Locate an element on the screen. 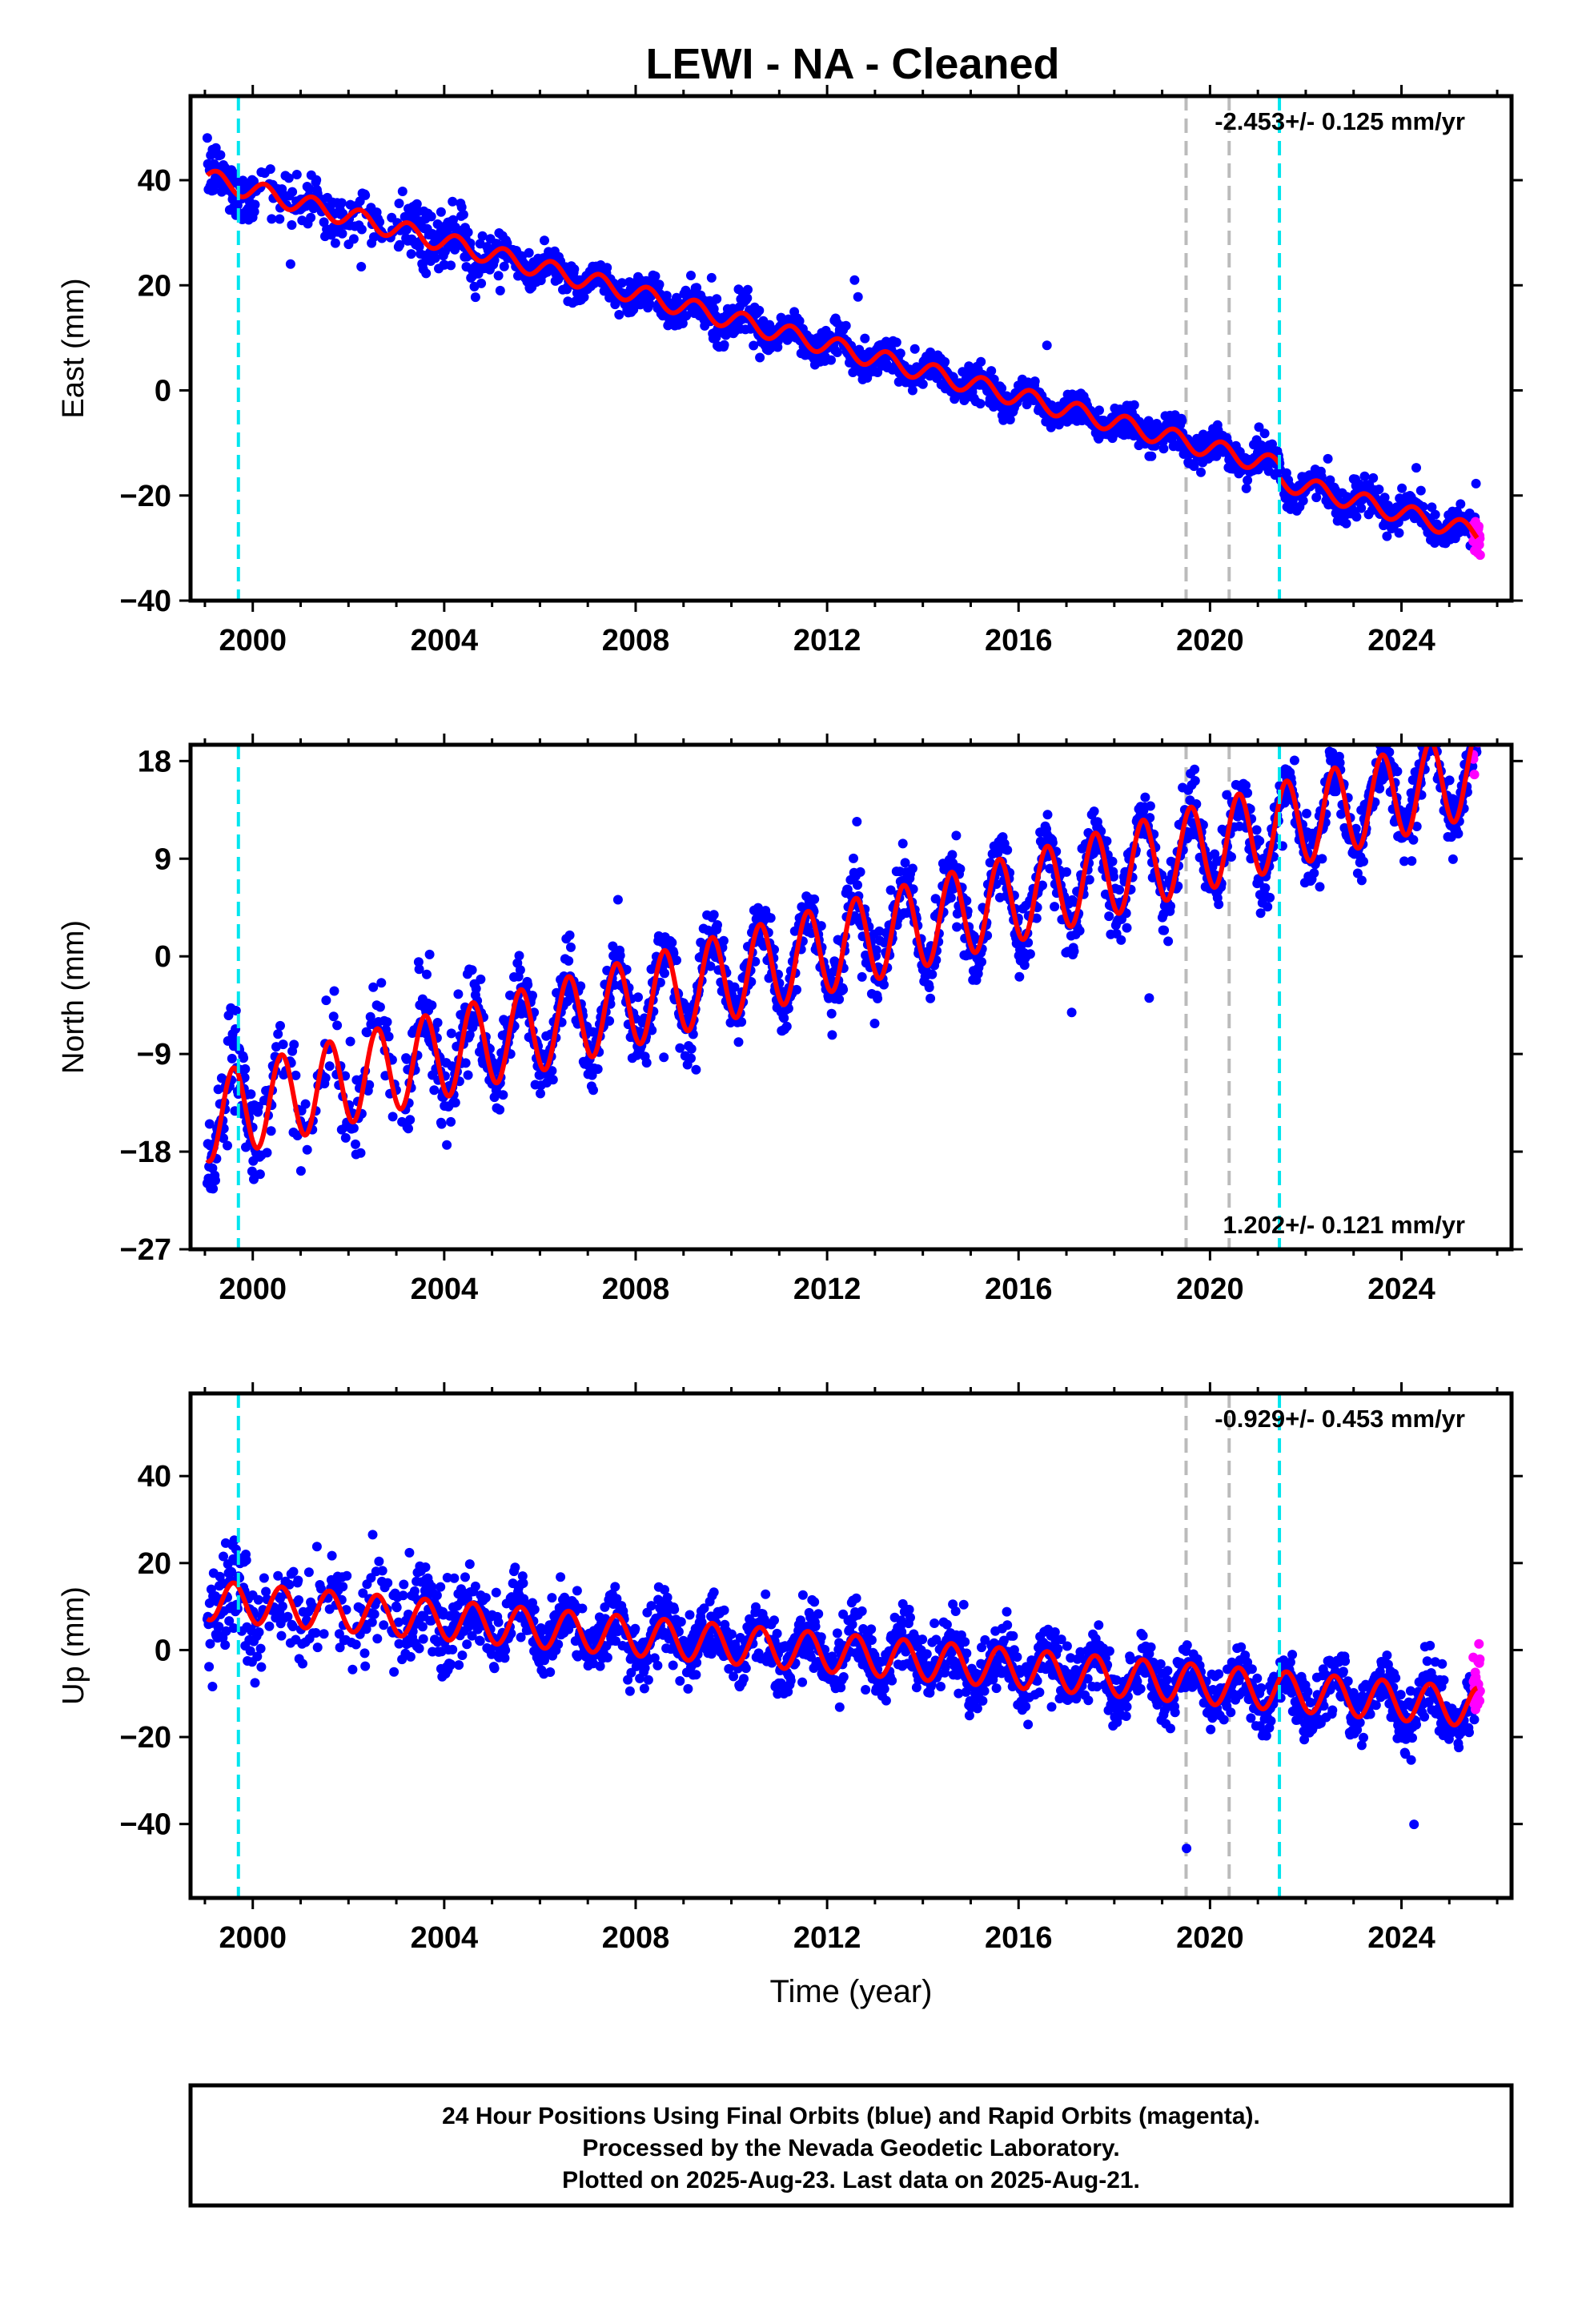 The height and width of the screenshot is (2324, 1582). north-y-axis-label: North (mm) is located at coordinates (74, 997).